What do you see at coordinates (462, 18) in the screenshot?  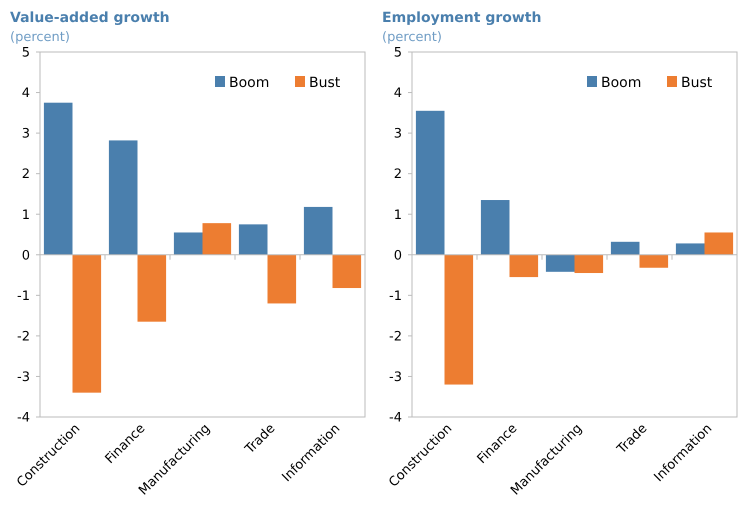 I see `chart-title: Employment growth` at bounding box center [462, 18].